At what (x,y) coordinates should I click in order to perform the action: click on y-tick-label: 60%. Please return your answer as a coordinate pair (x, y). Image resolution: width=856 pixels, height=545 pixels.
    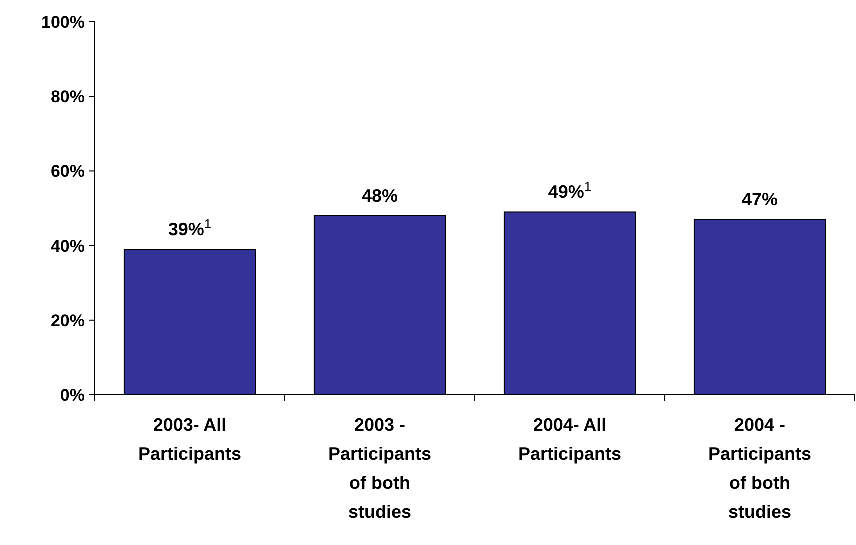
    Looking at the image, I should click on (67, 172).